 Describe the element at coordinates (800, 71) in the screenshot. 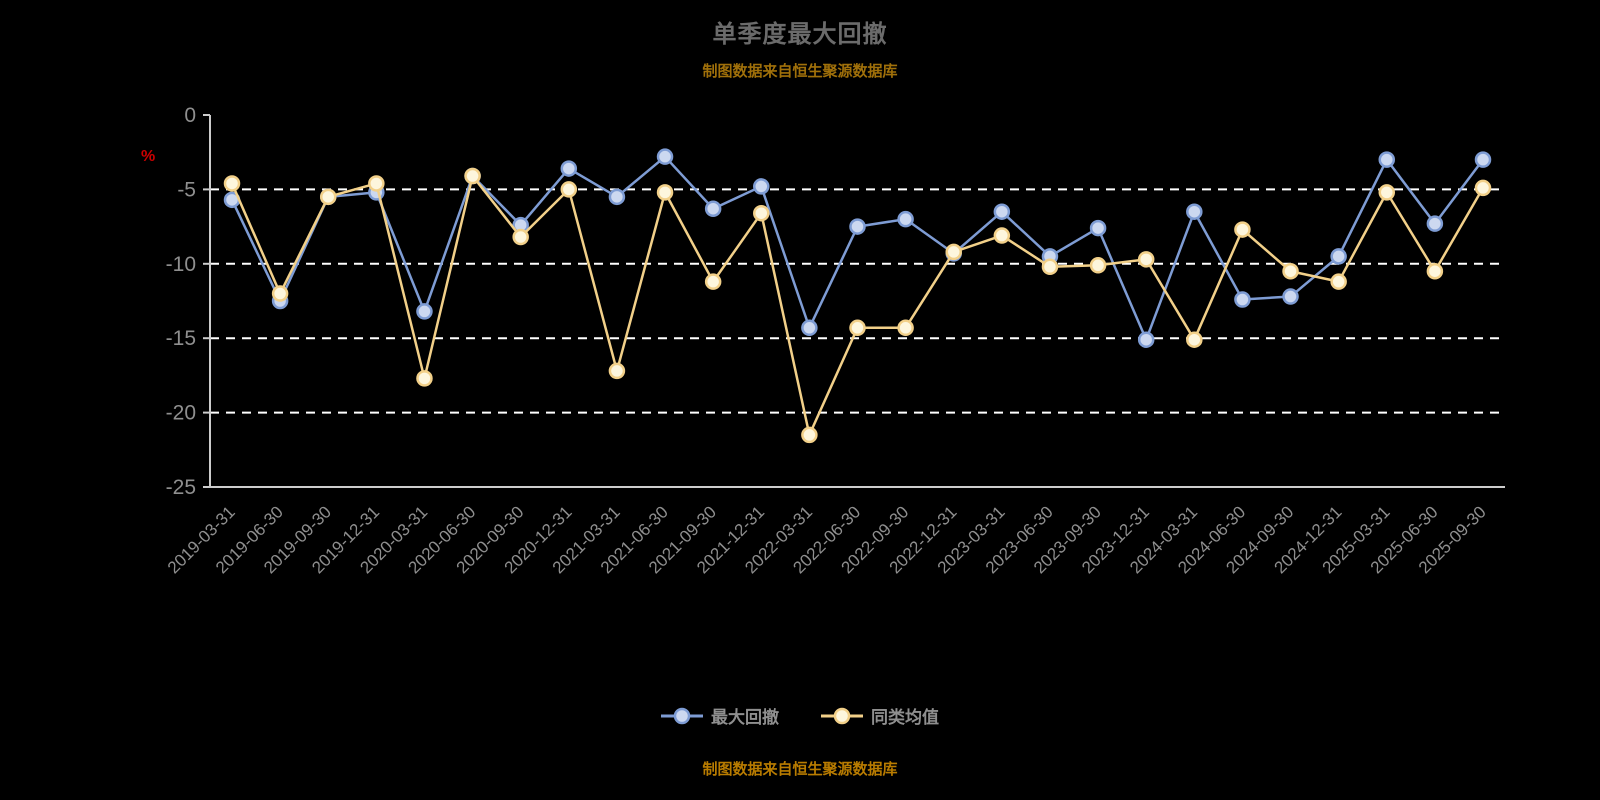

I see `source-note-top: 制图数据来自恒生聚源数据库` at that location.